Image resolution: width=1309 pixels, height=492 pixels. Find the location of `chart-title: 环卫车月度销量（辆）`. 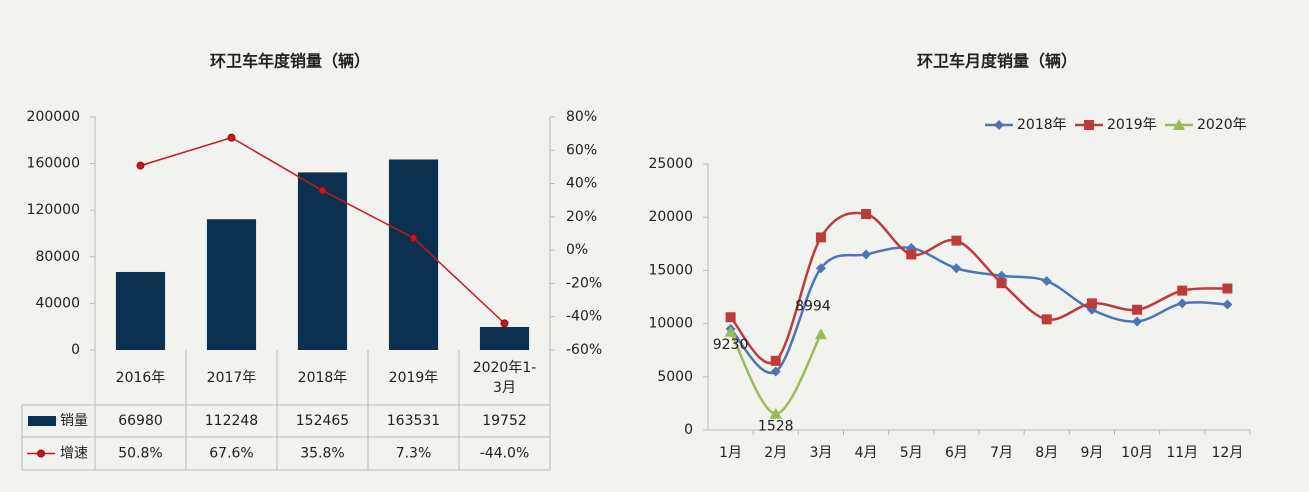

chart-title: 环卫车月度销量（辆） is located at coordinates (997, 61).